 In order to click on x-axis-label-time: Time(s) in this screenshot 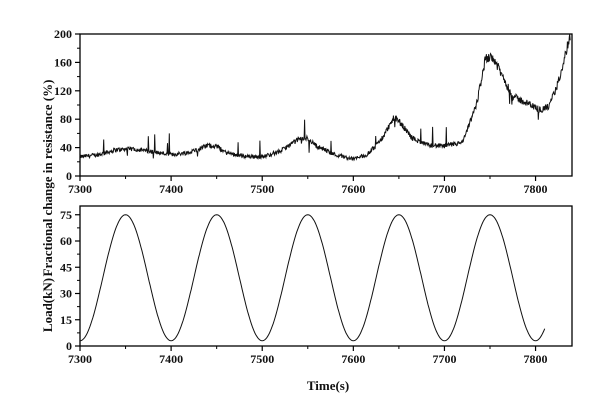, I will do `click(328, 385)`.